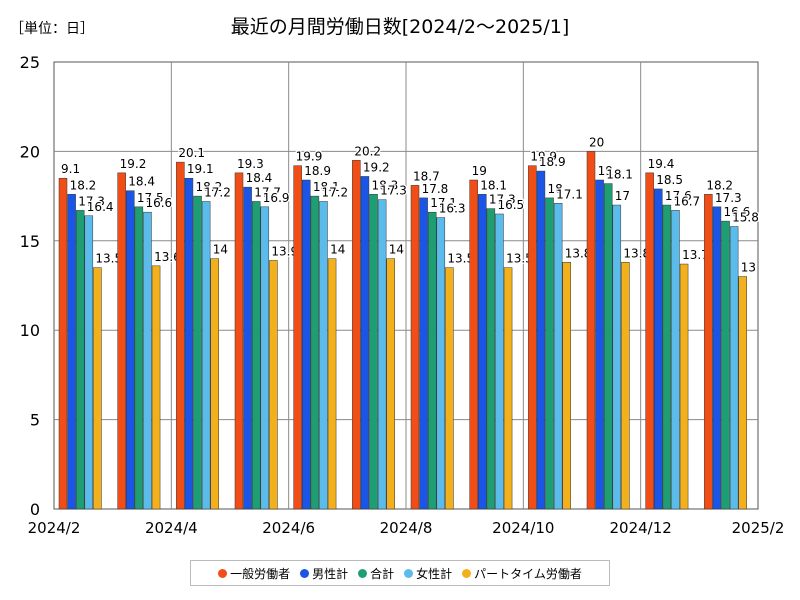 The width and height of the screenshot is (800, 600). I want to click on legend-label: 男性計, so click(330, 573).